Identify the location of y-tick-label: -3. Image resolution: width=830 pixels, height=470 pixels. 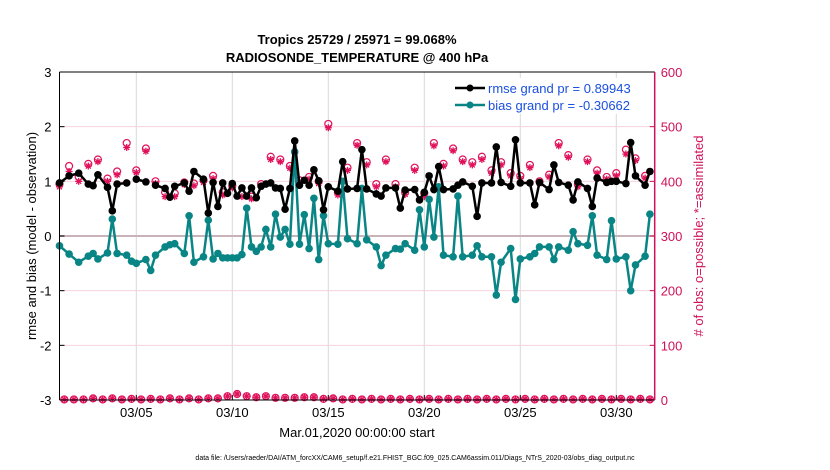
(46, 400).